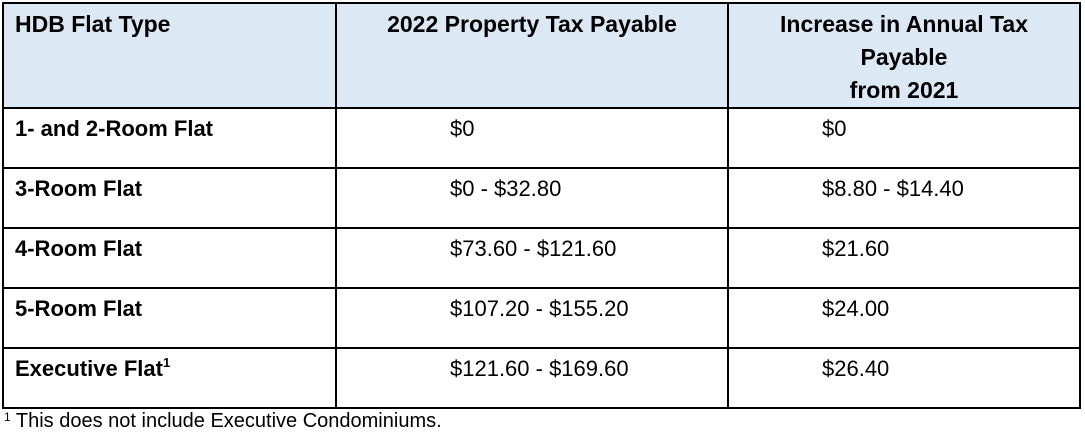 The width and height of the screenshot is (1085, 447). I want to click on flat-type-cell: Executive Flat1, so click(169, 378).